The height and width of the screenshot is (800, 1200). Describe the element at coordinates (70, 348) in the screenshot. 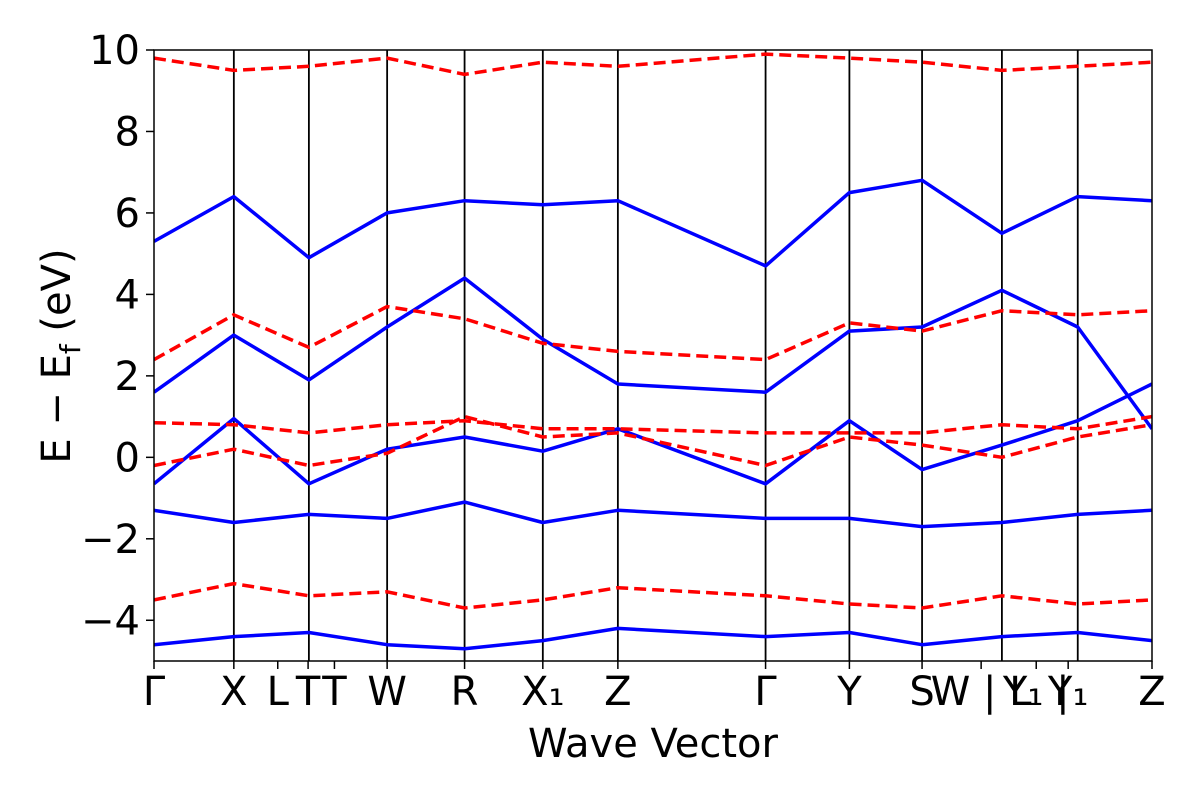

I see `y-axis-title-sub: f` at that location.